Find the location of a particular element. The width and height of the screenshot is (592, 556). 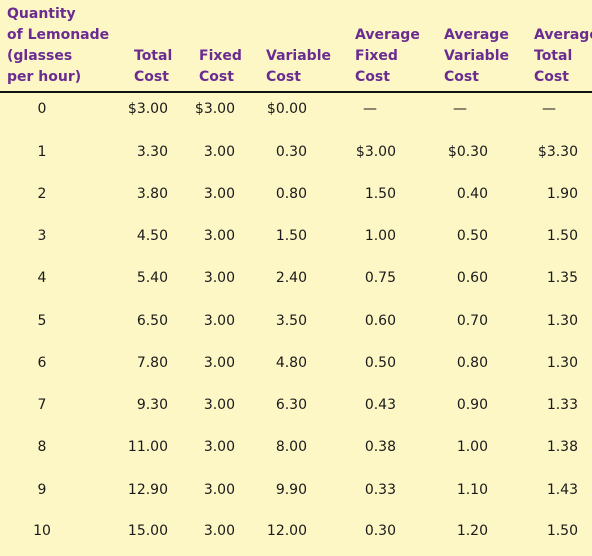

table-row: 7 9.30 3.00 6.30 0.43 0.90 1.33 is located at coordinates (296, 405).